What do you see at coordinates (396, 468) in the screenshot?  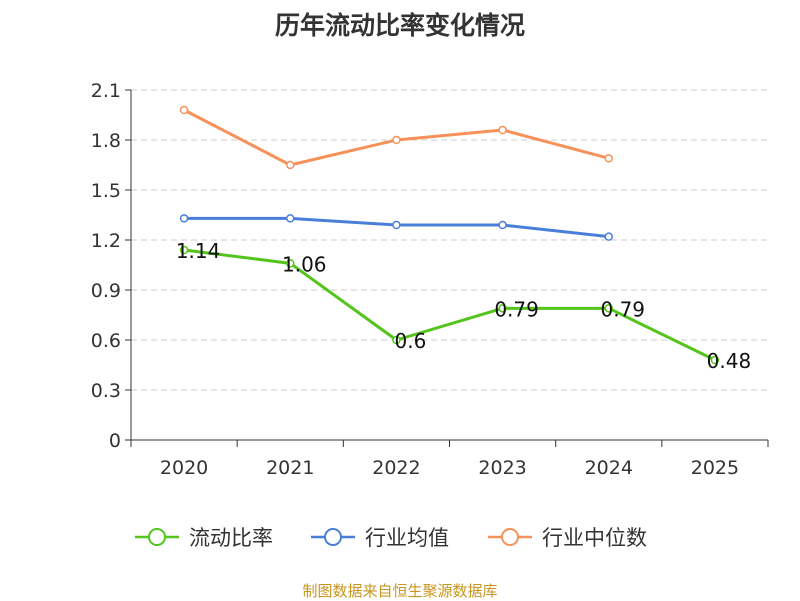 I see `x-tick-label: 2022` at bounding box center [396, 468].